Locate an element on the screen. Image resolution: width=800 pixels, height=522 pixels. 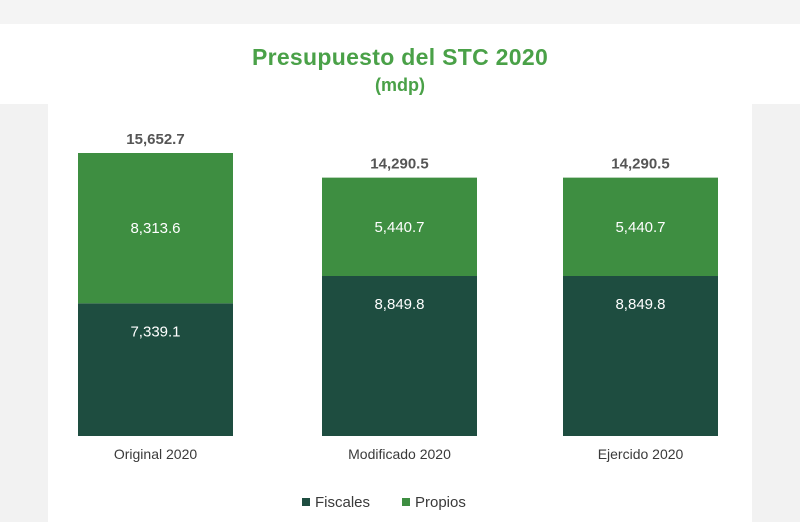
data-label-fiscales-2: 8,849.8 is located at coordinates (399, 304).